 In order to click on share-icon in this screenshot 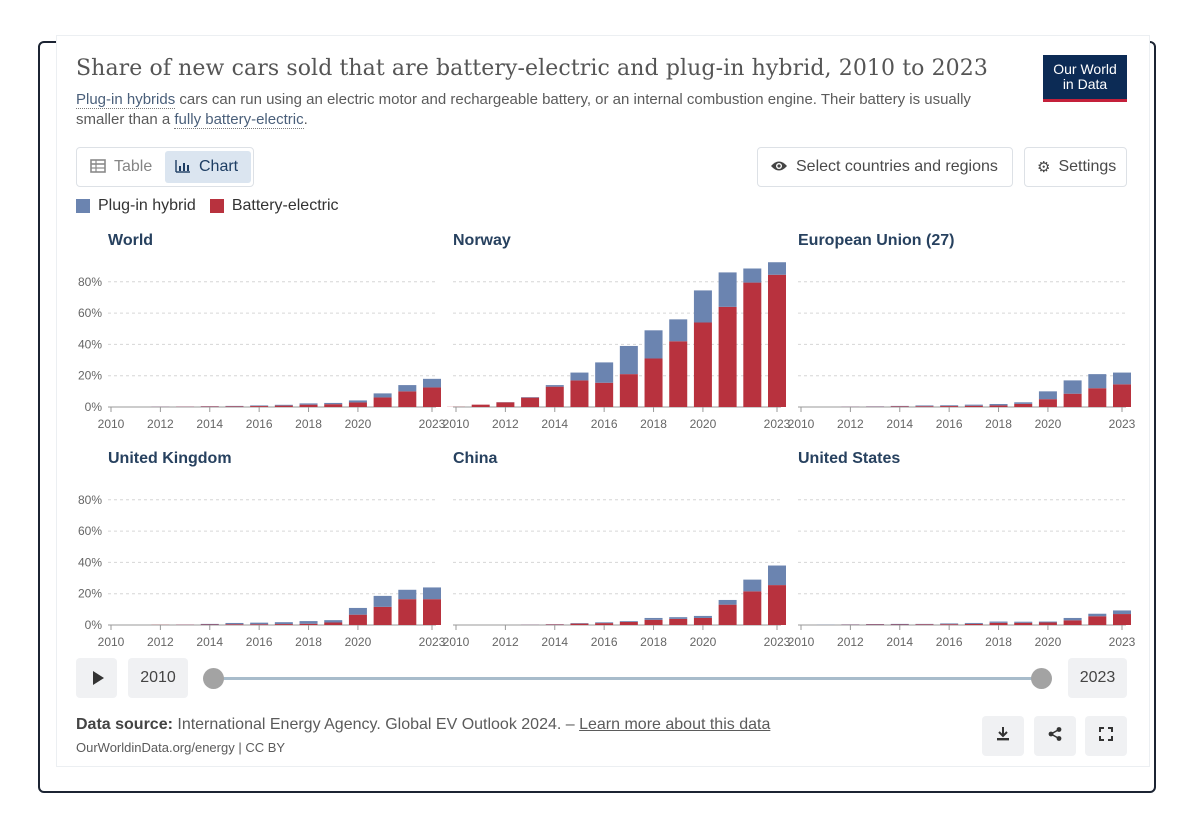, I will do `click(1055, 736)`.